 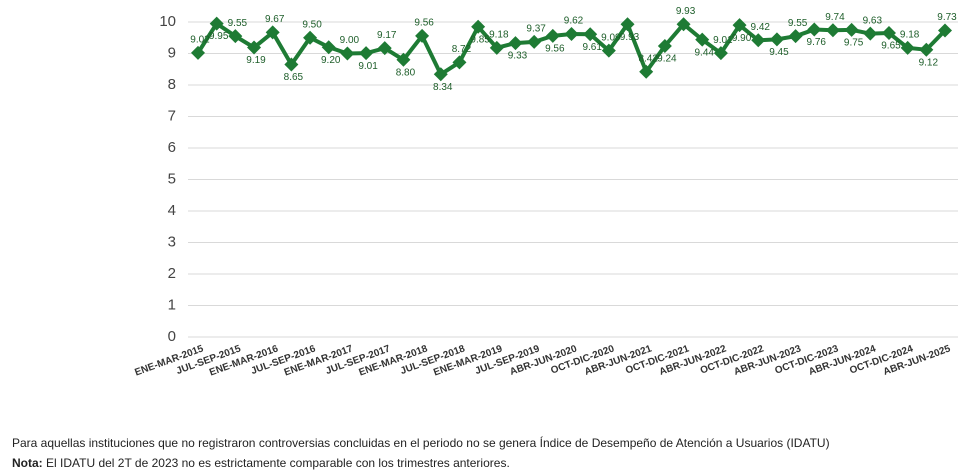 What do you see at coordinates (172, 178) in the screenshot?
I see `y-tick-label: 5` at bounding box center [172, 178].